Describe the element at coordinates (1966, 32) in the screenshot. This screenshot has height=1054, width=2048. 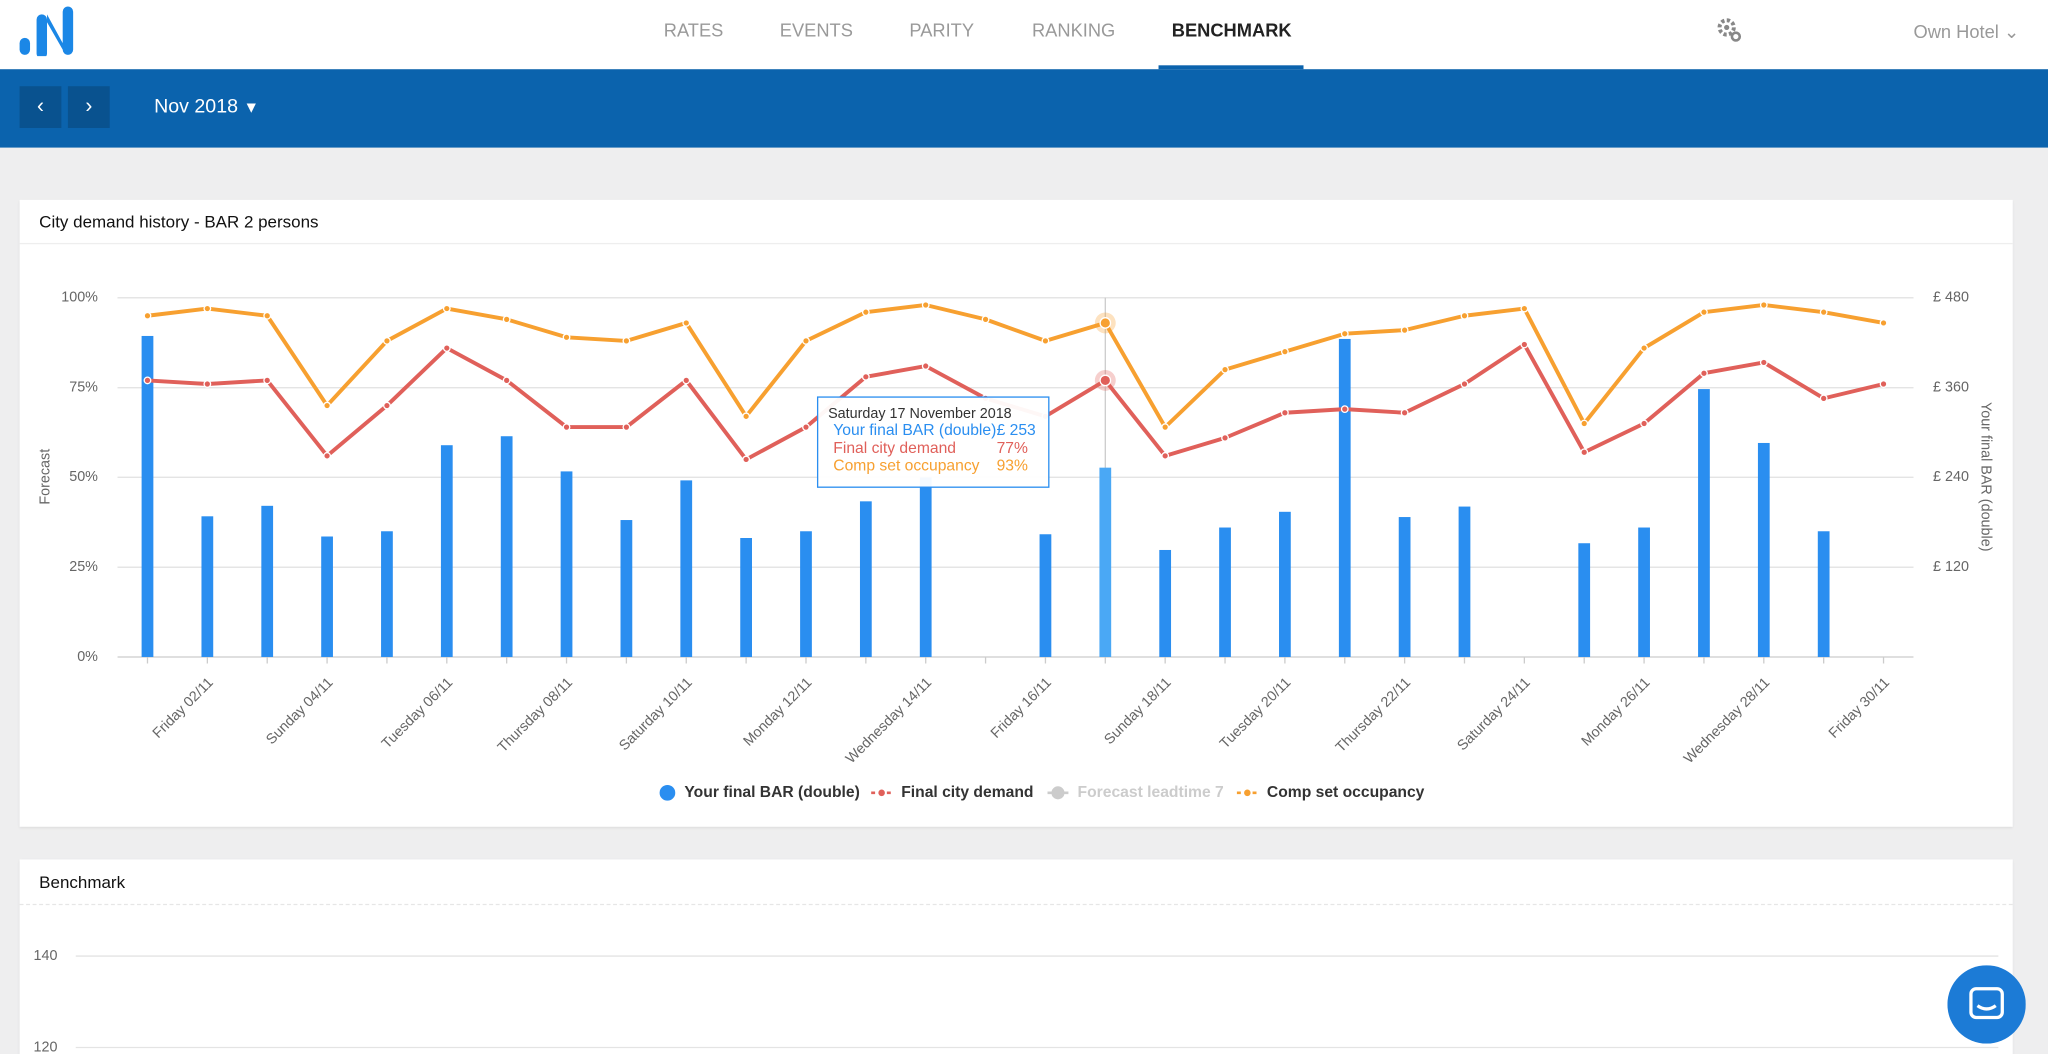
I see `account-menu: Own Hotel ⌄` at that location.